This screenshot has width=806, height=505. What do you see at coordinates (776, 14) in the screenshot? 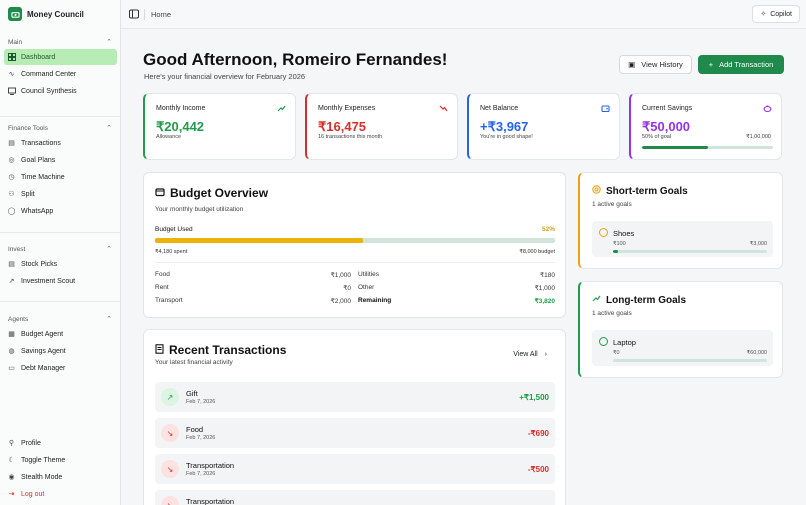
I see `copilot-button: ✧ Copilot` at bounding box center [776, 14].